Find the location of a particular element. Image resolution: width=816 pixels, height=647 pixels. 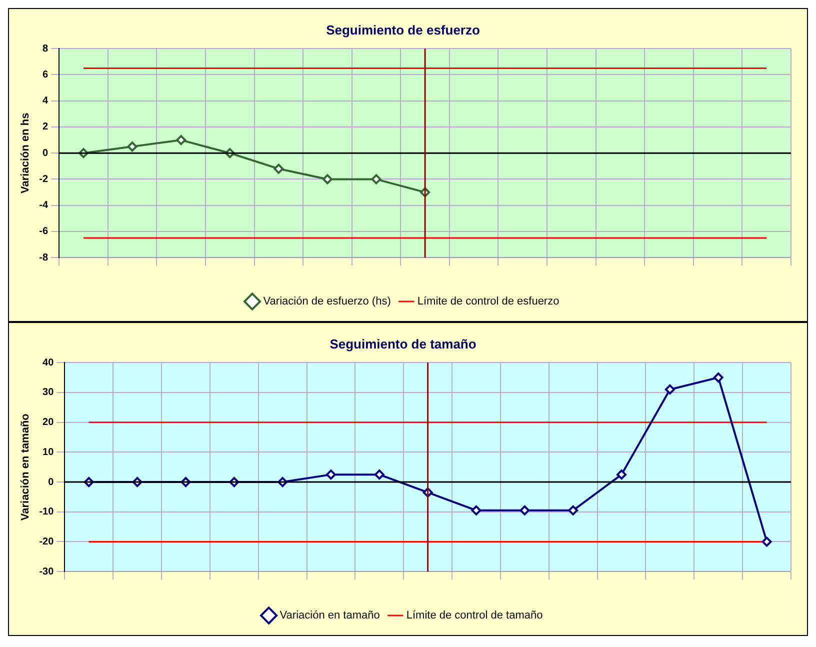

legend-label: Límite de control de tamaño is located at coordinates (474, 616).